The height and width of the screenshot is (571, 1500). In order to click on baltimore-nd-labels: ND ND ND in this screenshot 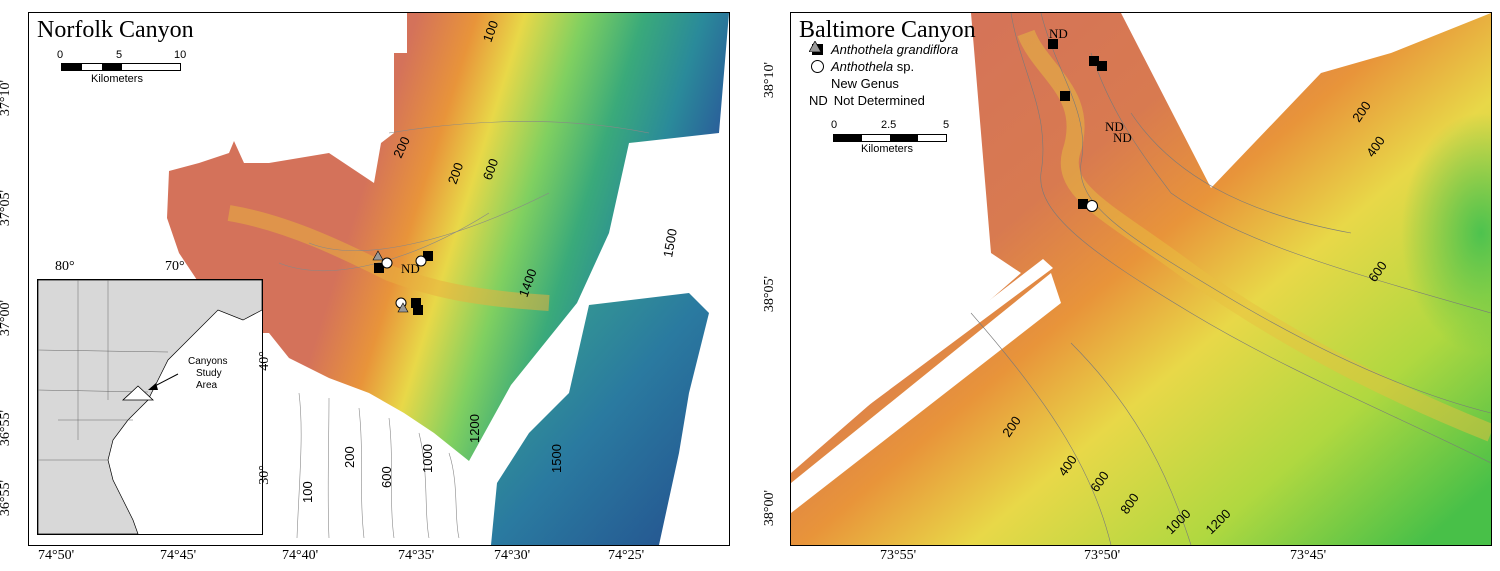, I will do `click(1090, 85)`.